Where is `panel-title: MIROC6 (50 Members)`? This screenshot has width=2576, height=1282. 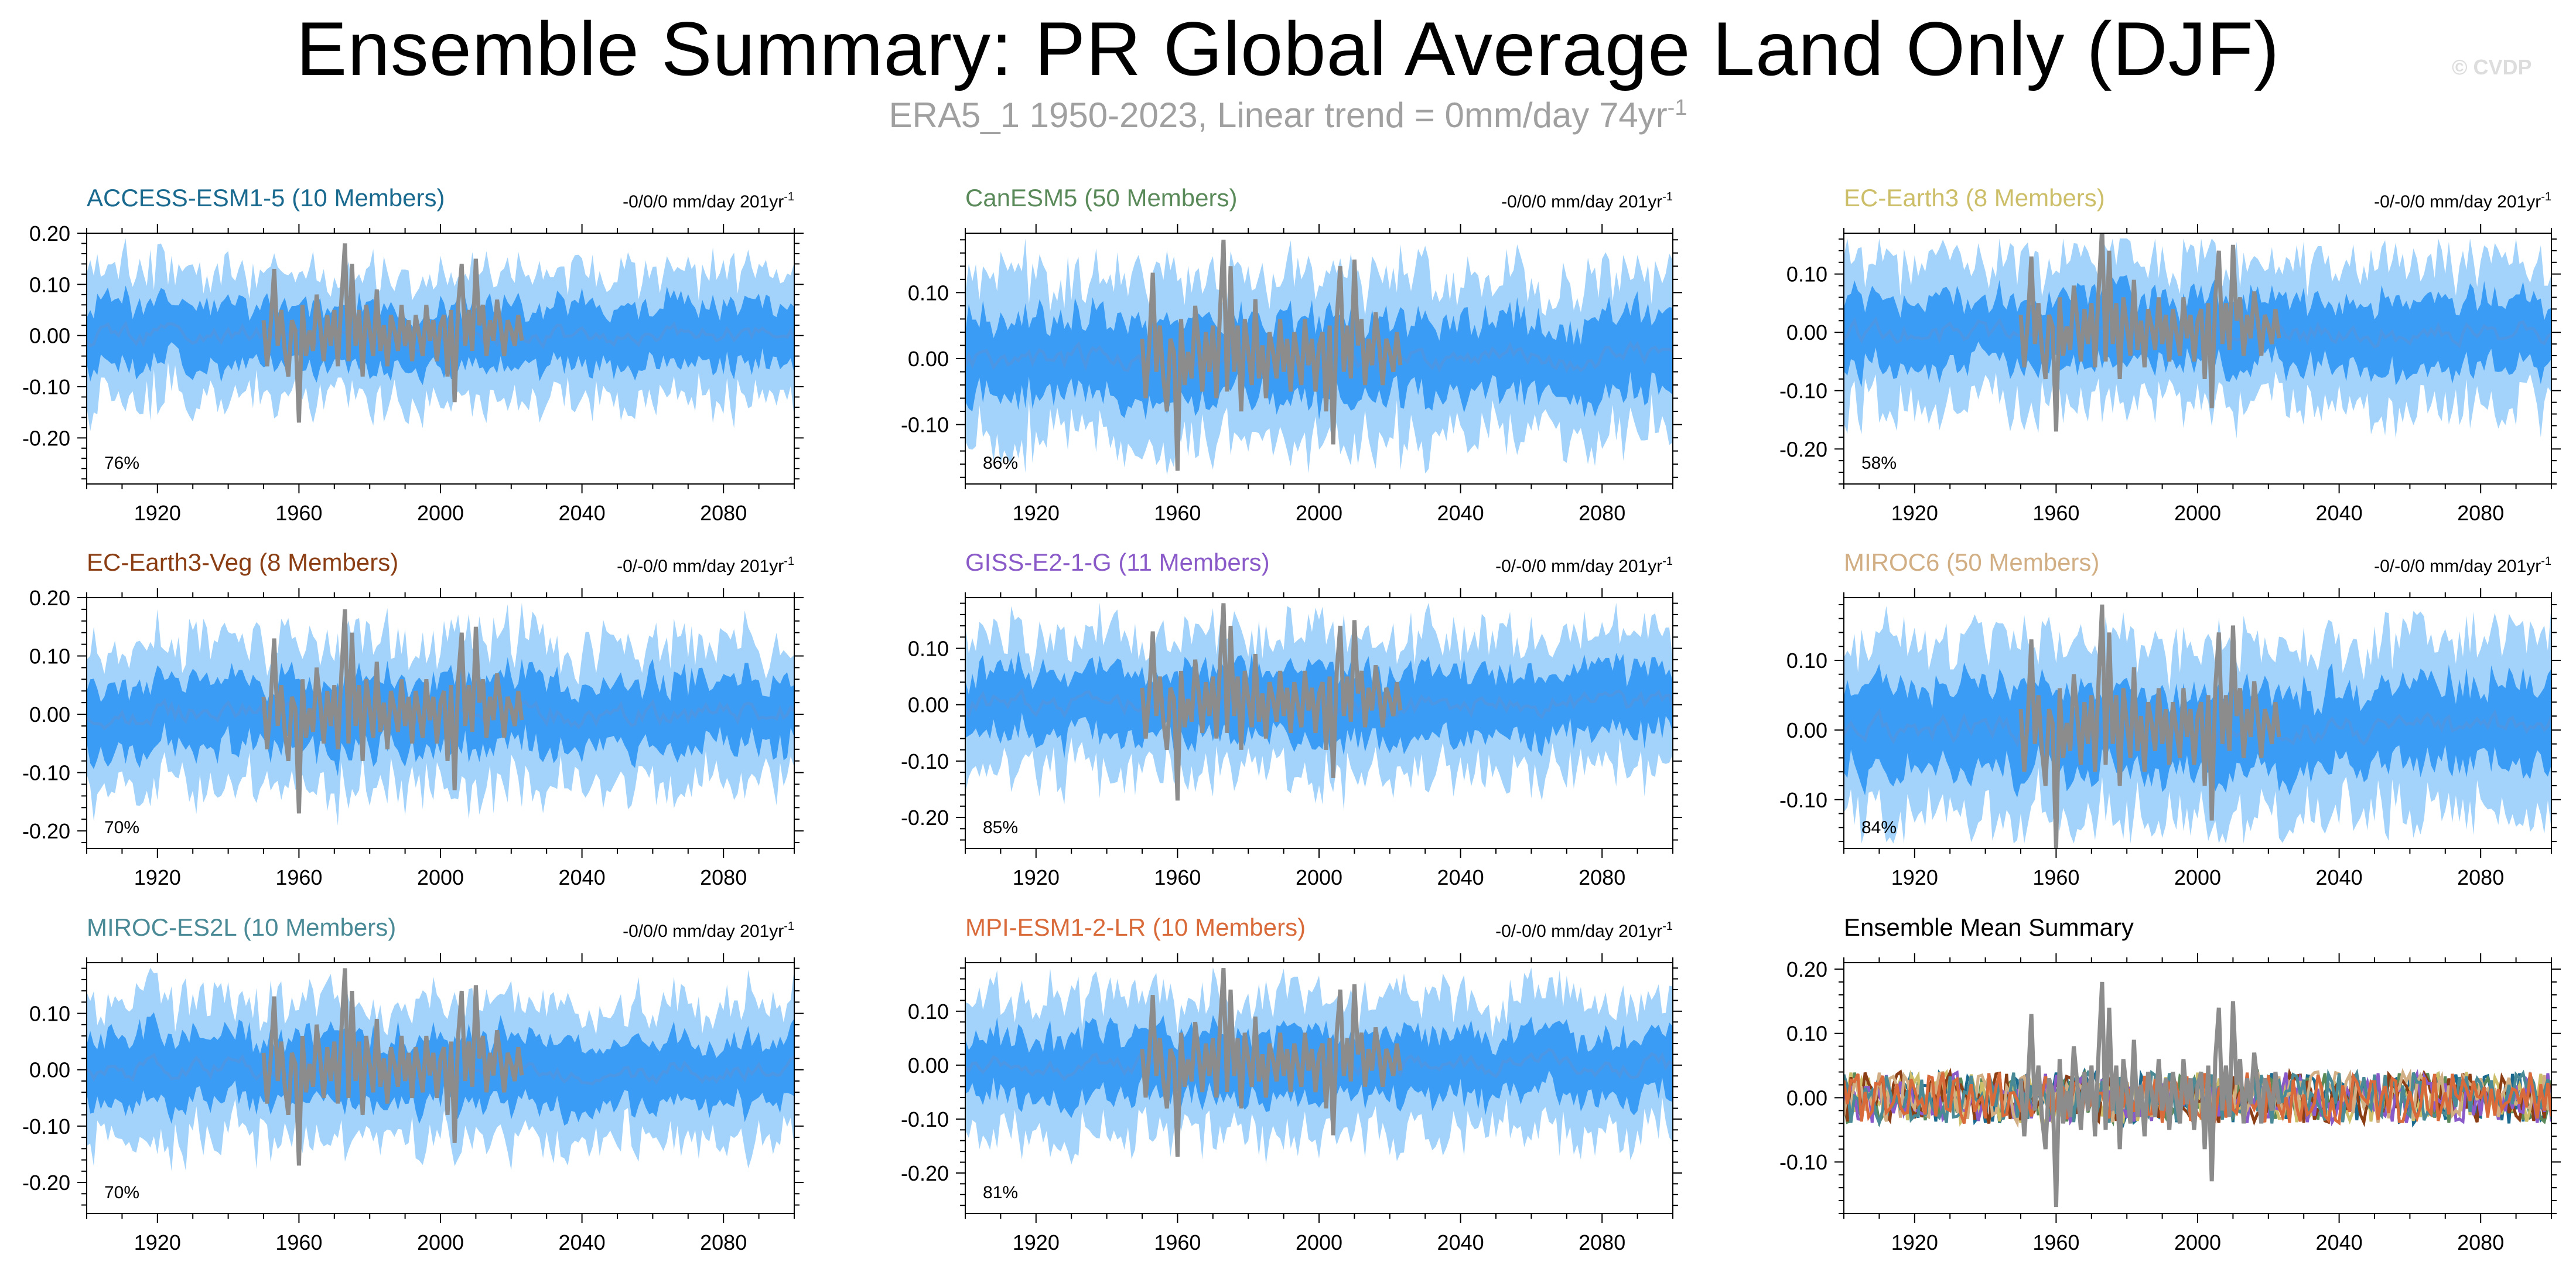
panel-title: MIROC6 (50 Members) is located at coordinates (1971, 562).